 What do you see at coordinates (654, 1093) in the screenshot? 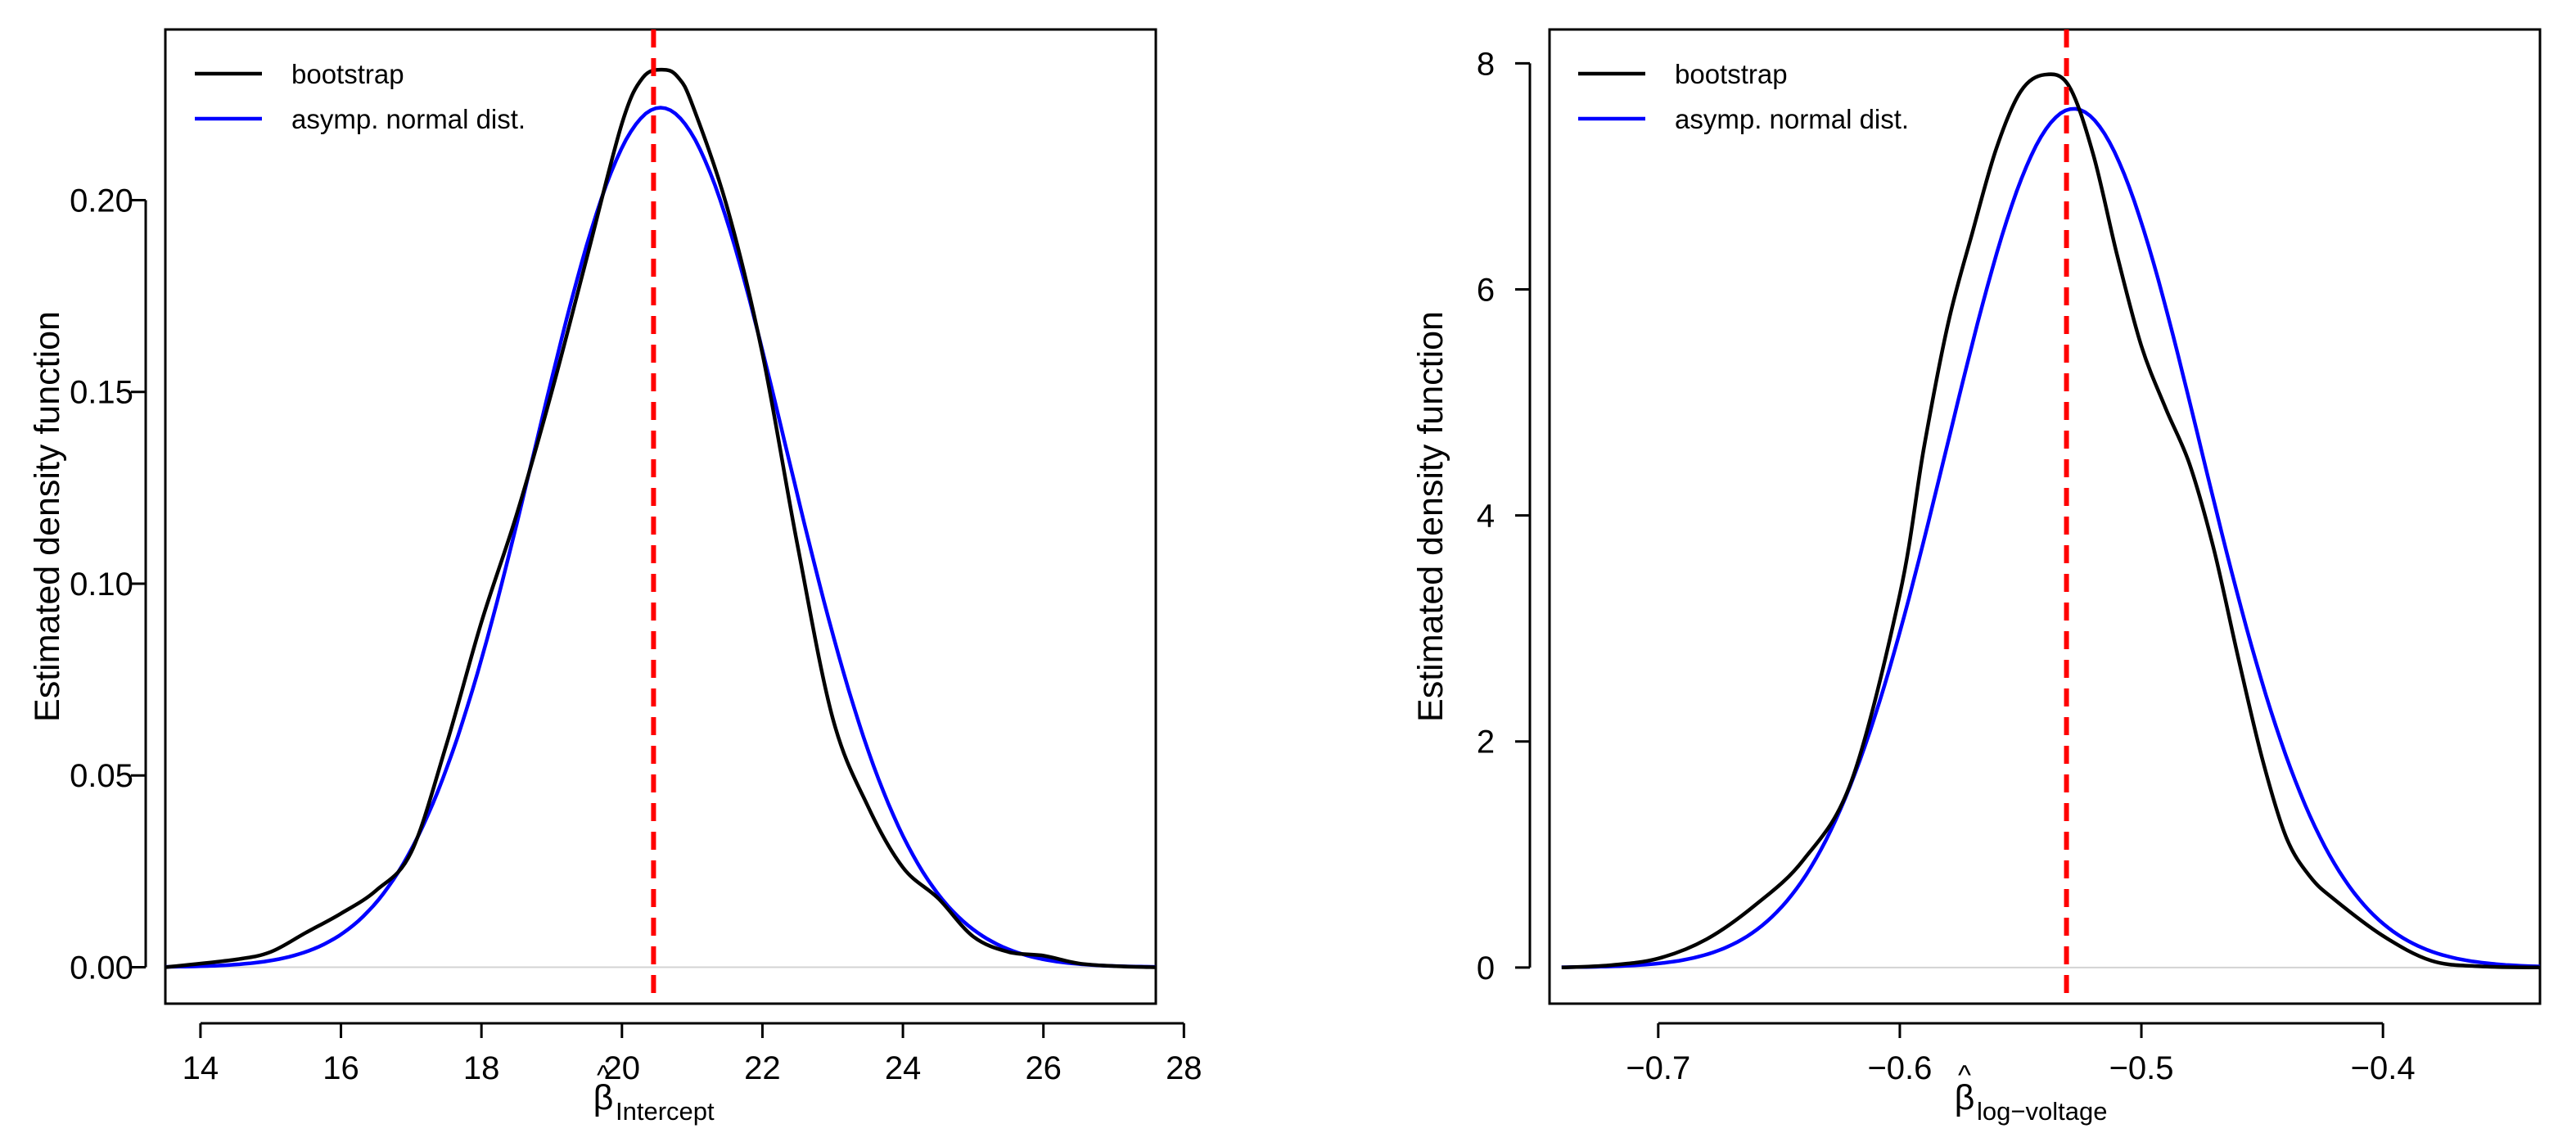
I see `x-axis-title: ^ β Intercept` at bounding box center [654, 1093].